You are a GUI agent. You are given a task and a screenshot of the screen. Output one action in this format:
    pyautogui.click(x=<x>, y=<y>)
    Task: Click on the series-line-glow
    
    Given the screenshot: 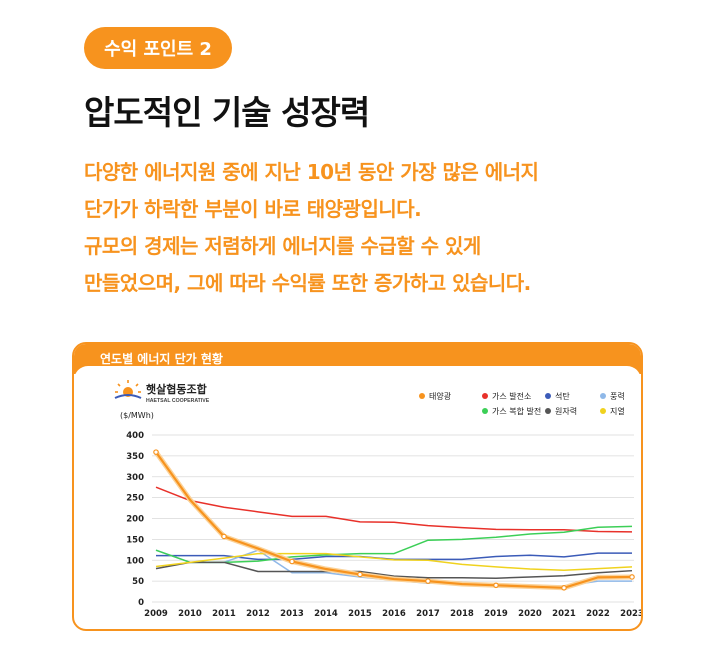 What is the action you would take?
    pyautogui.click(x=393, y=520)
    